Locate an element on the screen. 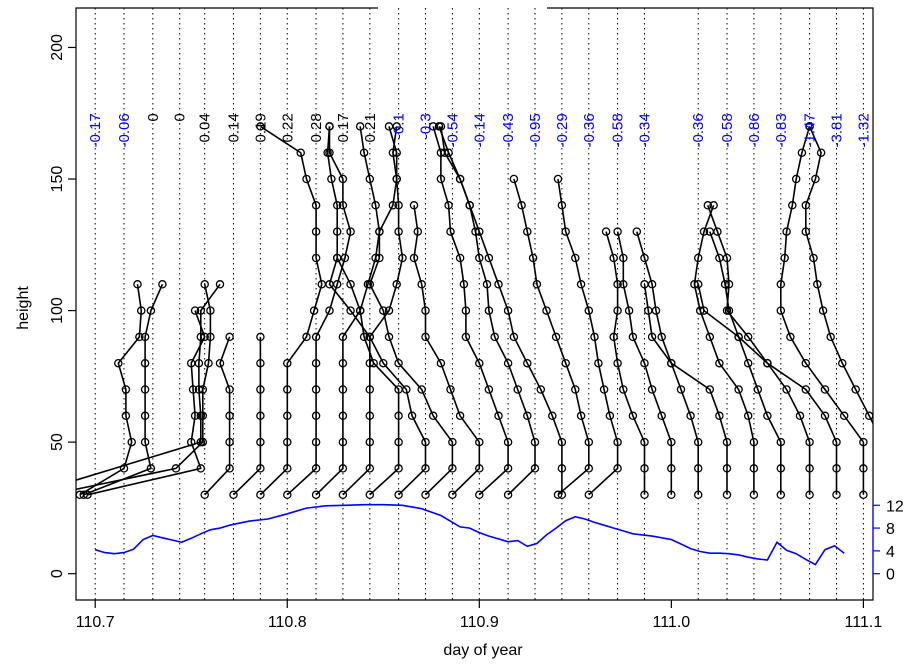 This screenshot has height=666, width=906. profile-label: -0.83 is located at coordinates (781, 130).